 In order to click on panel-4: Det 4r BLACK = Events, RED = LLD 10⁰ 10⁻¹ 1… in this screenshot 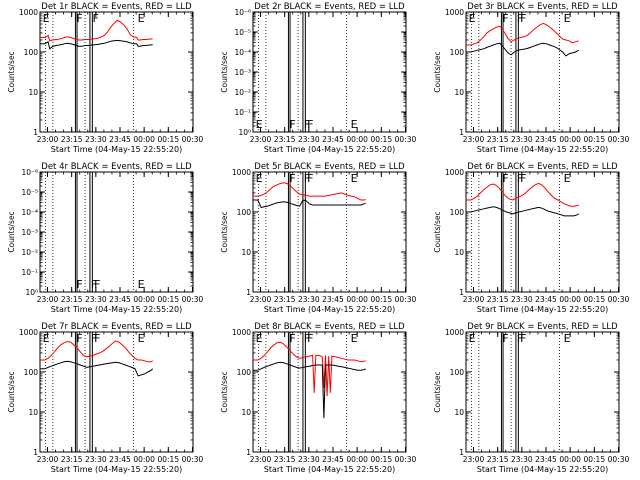, I will do `click(105, 238)`.